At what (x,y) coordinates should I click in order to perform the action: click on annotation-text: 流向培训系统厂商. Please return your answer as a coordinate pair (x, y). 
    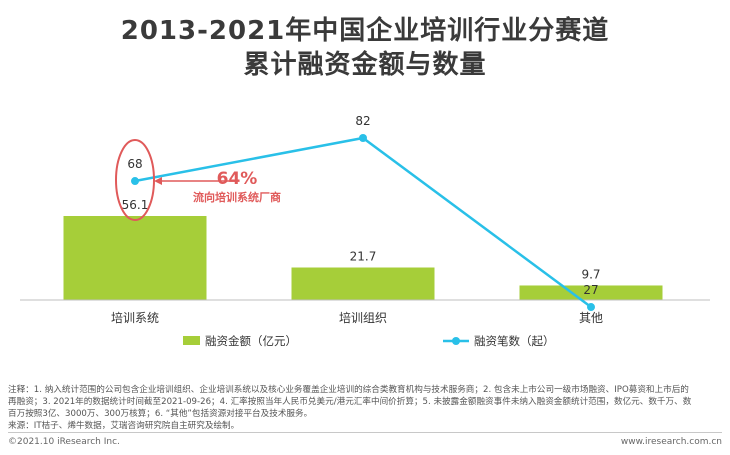
    Looking at the image, I should click on (237, 197).